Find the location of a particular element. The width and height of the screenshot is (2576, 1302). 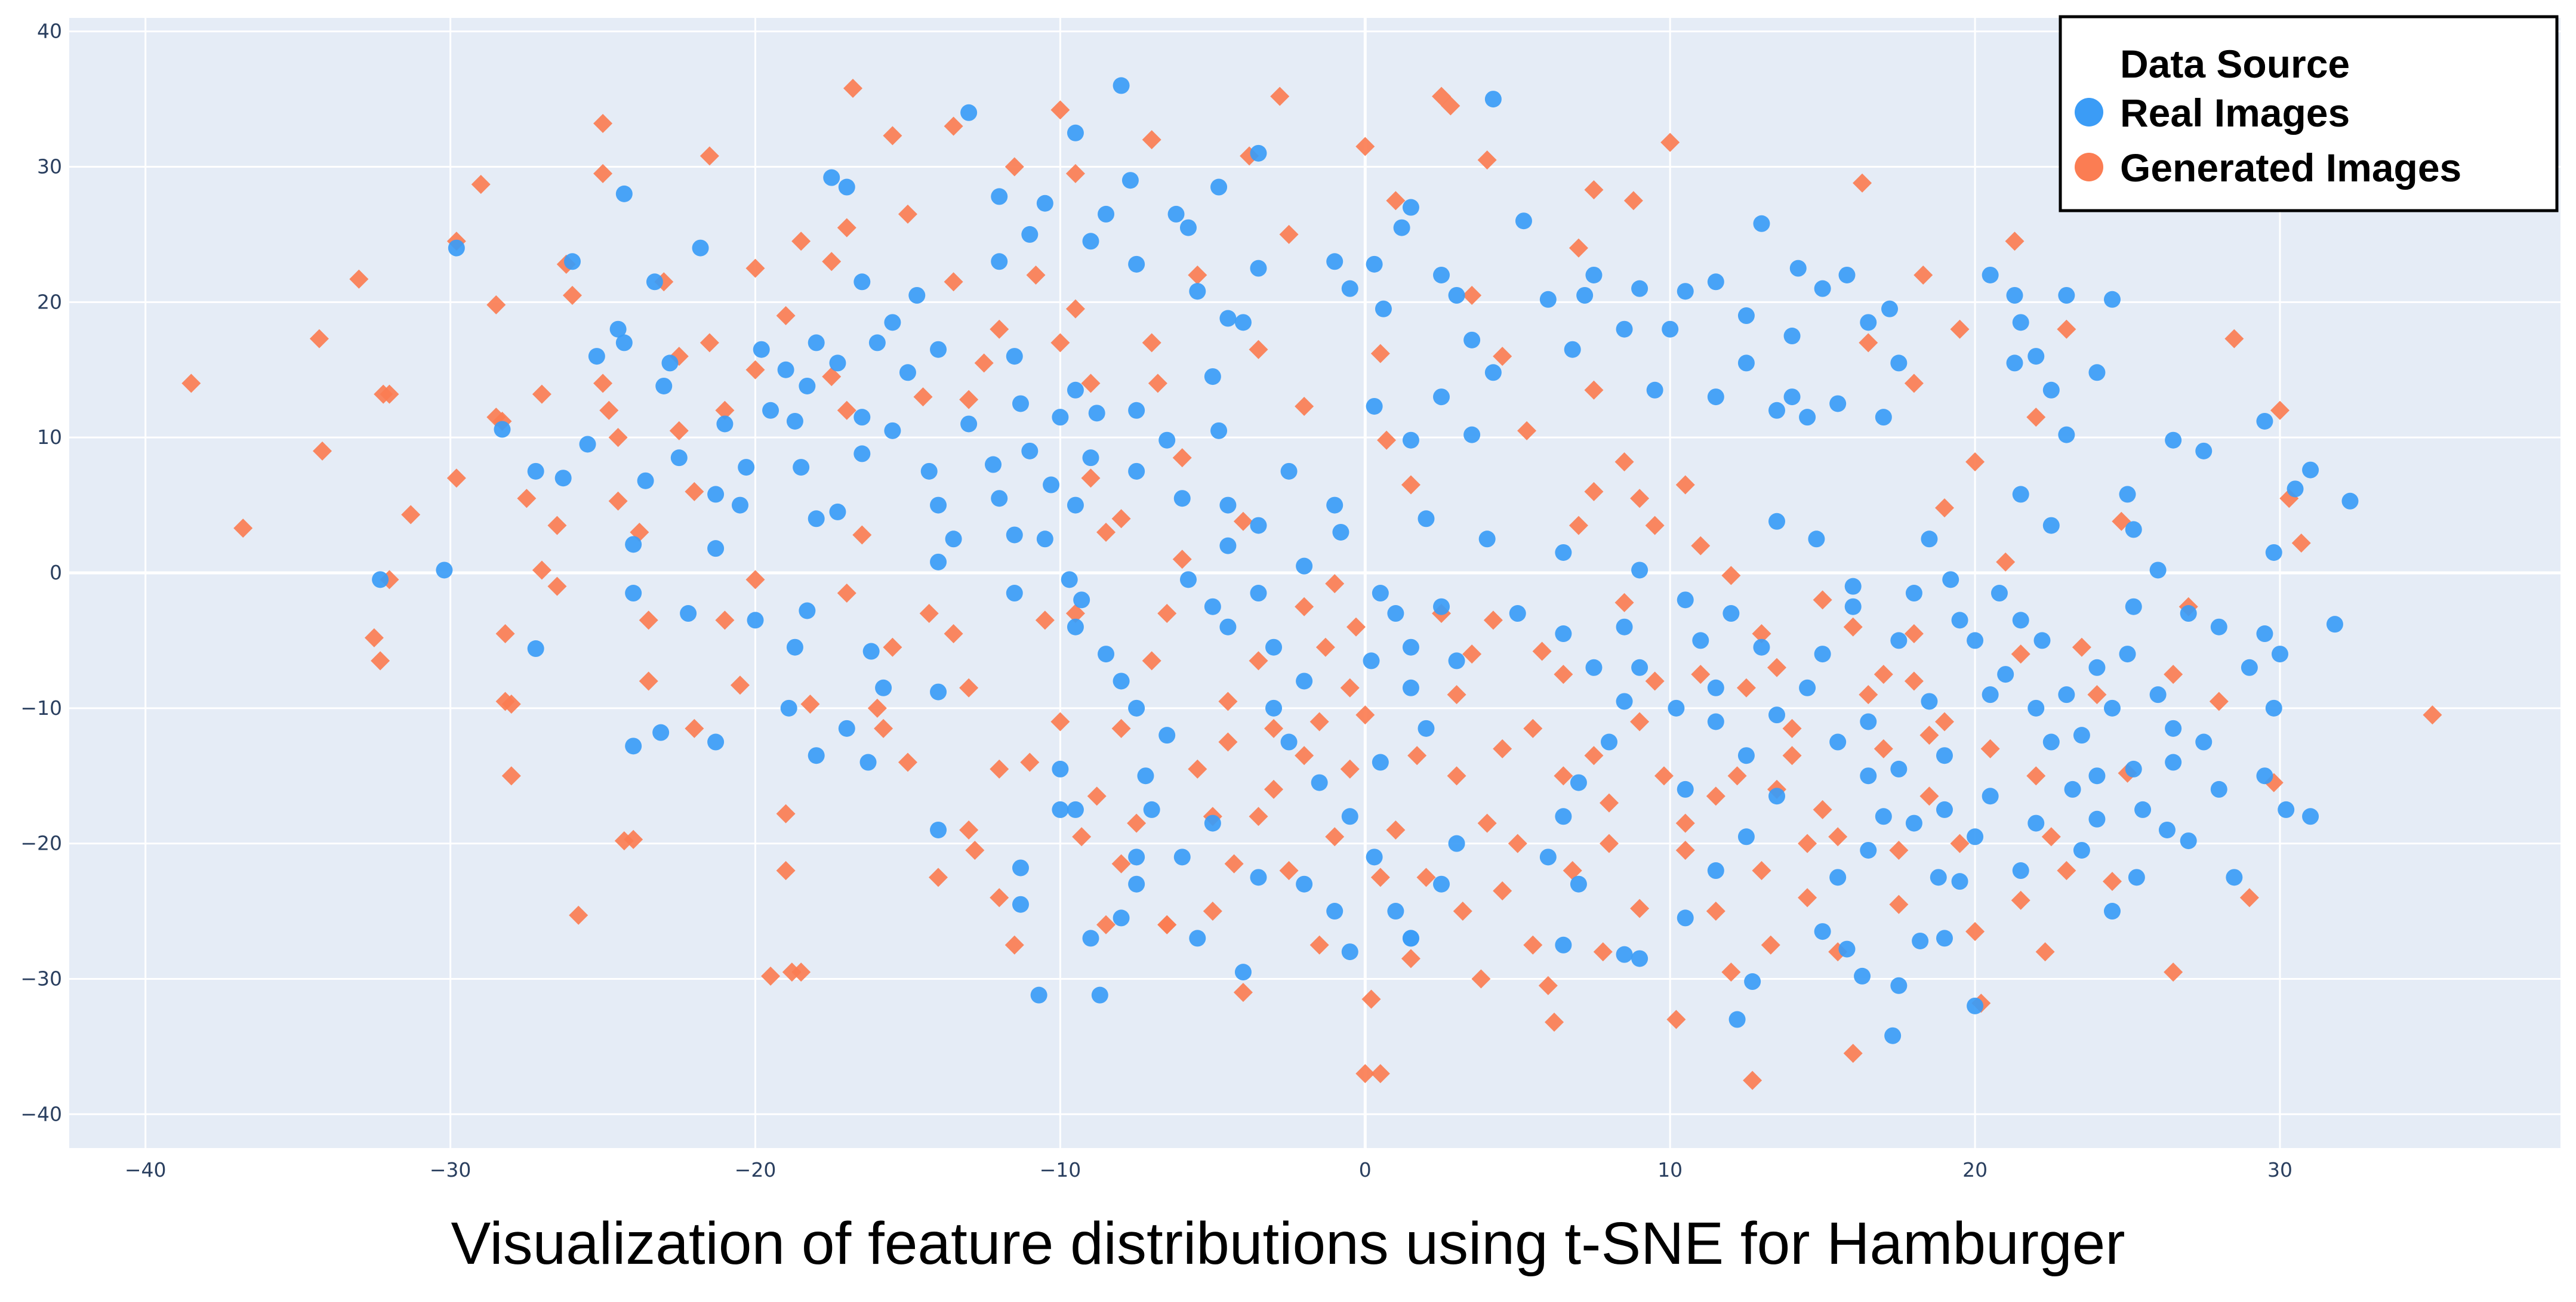

y-tick-label: −10 is located at coordinates (41, 708).